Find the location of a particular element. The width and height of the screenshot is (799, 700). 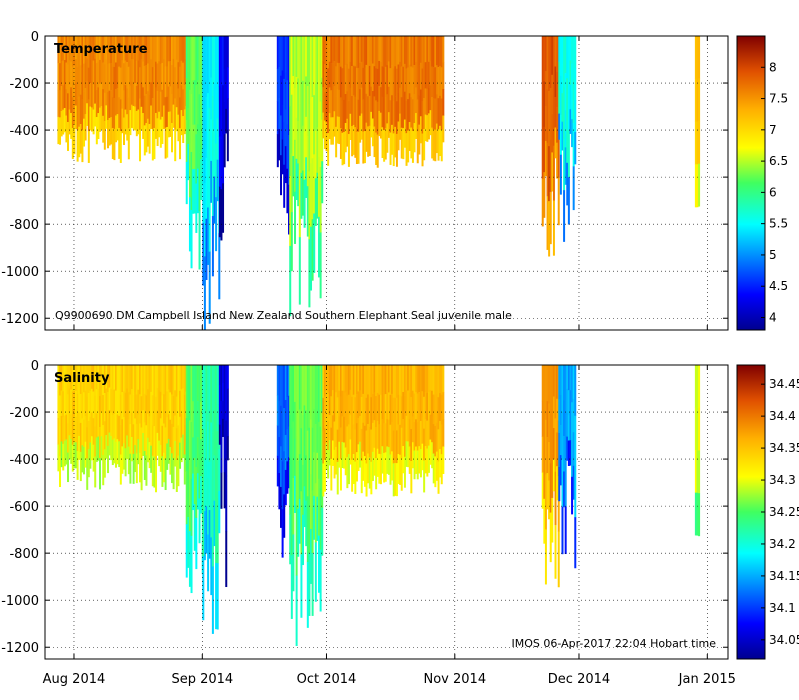

temperature-title: Temperature is located at coordinates (101, 49).